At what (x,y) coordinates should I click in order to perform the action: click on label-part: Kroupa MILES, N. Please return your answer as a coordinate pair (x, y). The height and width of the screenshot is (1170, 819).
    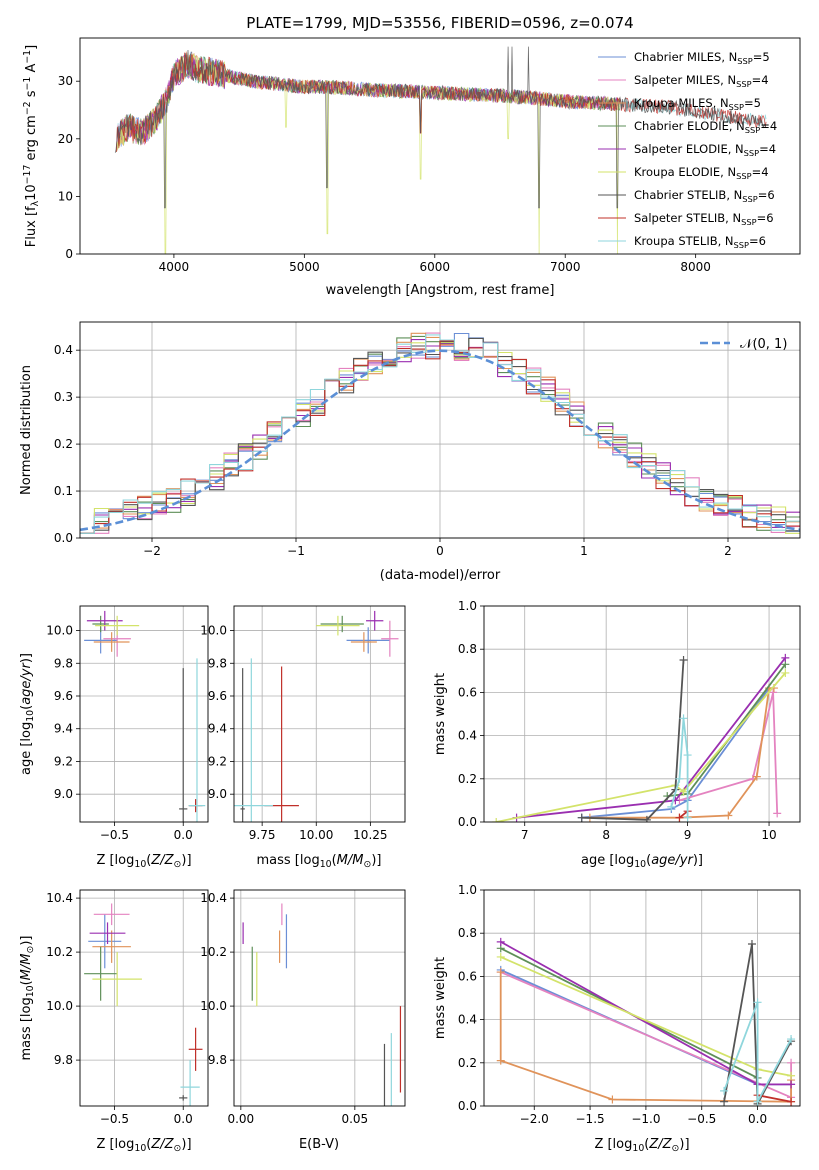
    Looking at the image, I should click on (681, 103).